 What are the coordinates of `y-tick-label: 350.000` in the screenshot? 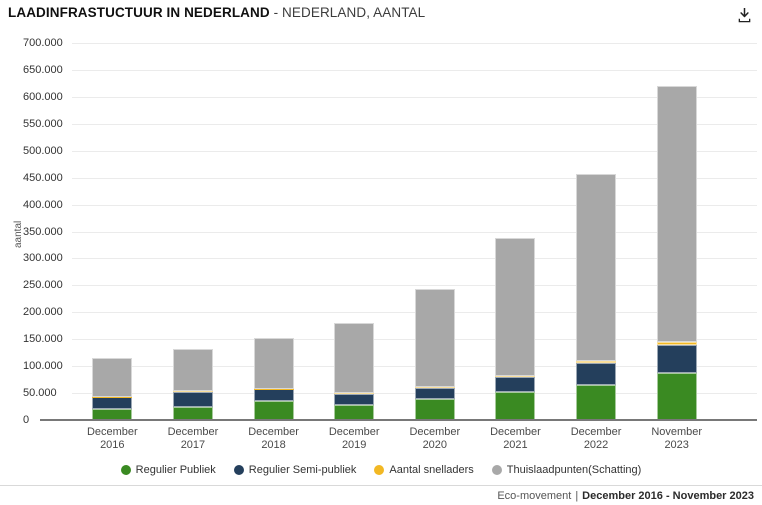 It's located at (43, 231).